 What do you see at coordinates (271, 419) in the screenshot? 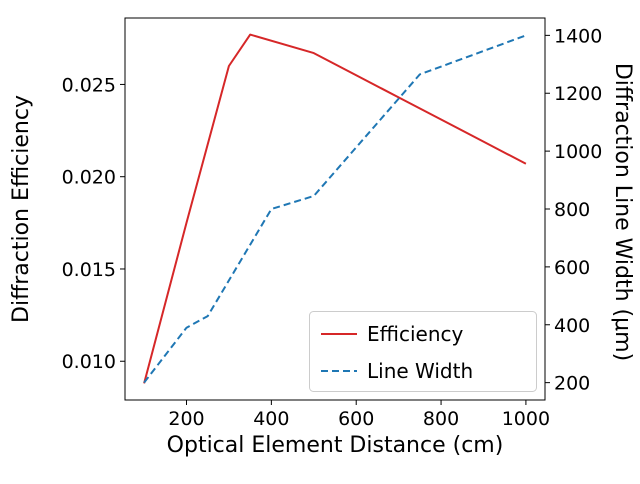
I see `x-tick-label: 400` at bounding box center [271, 419].